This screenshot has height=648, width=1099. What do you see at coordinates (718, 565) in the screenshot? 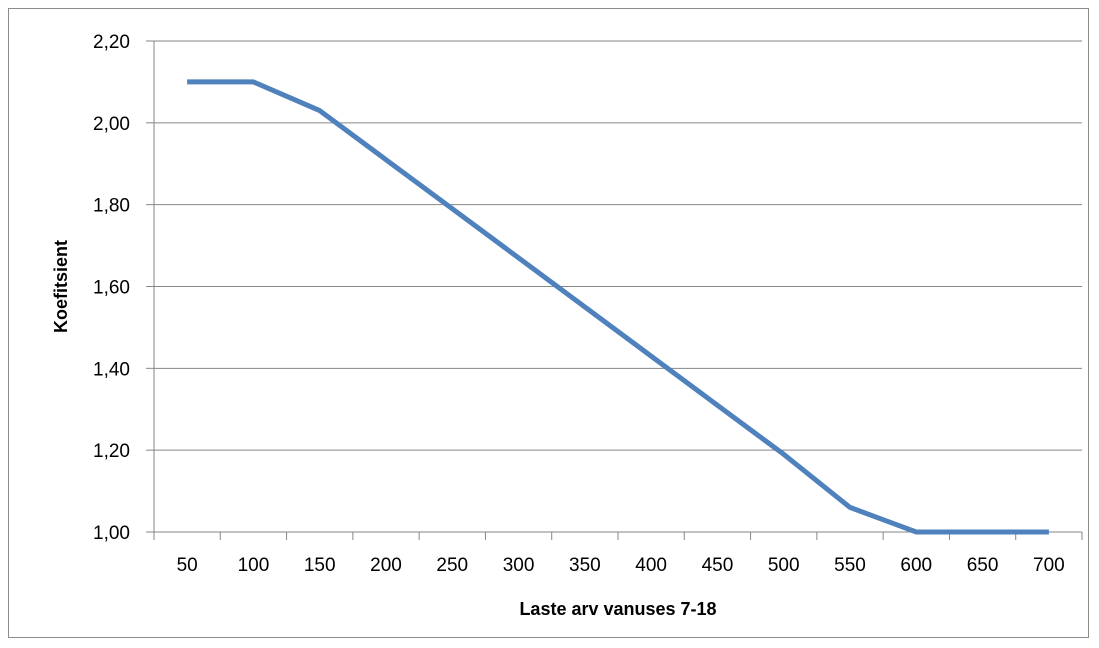
I see `x-tick-label: 450` at bounding box center [718, 565].